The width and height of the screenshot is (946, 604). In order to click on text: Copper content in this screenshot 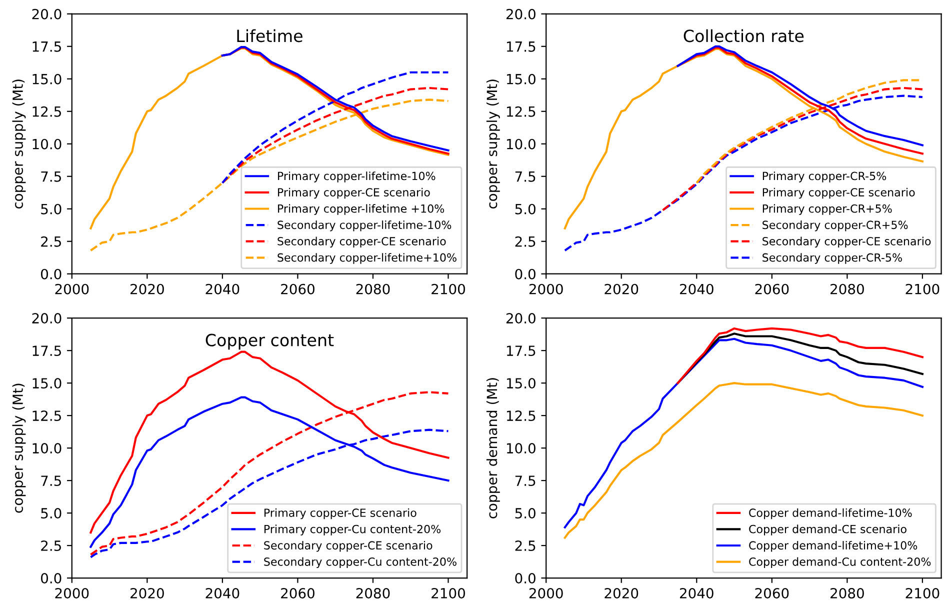, I will do `click(270, 342)`.